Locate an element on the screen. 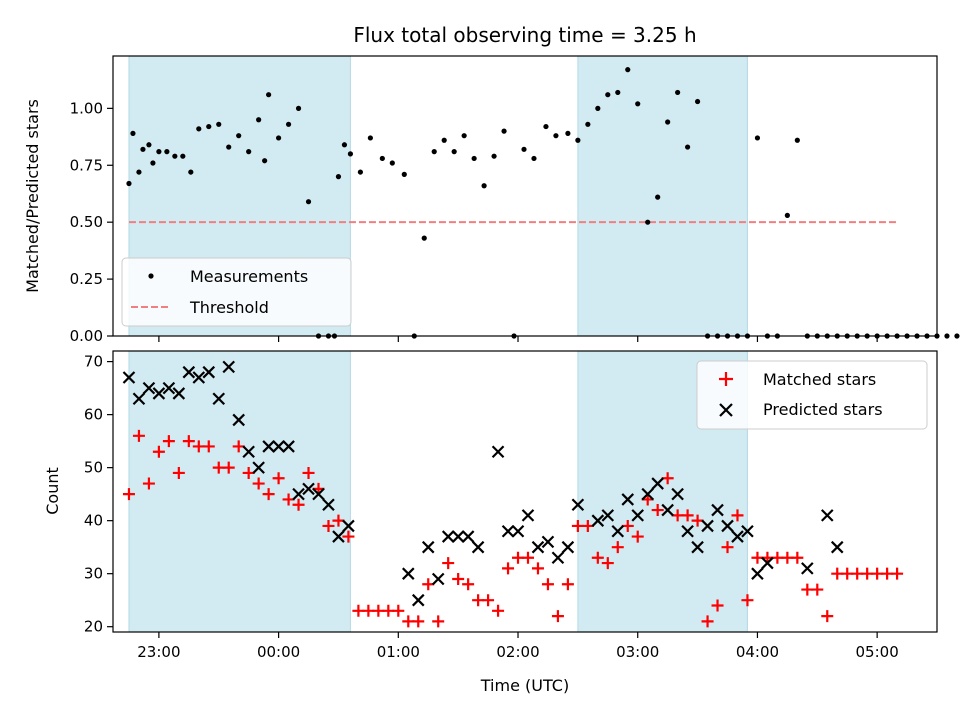  bottom-y-axis-label: Count is located at coordinates (52, 491).